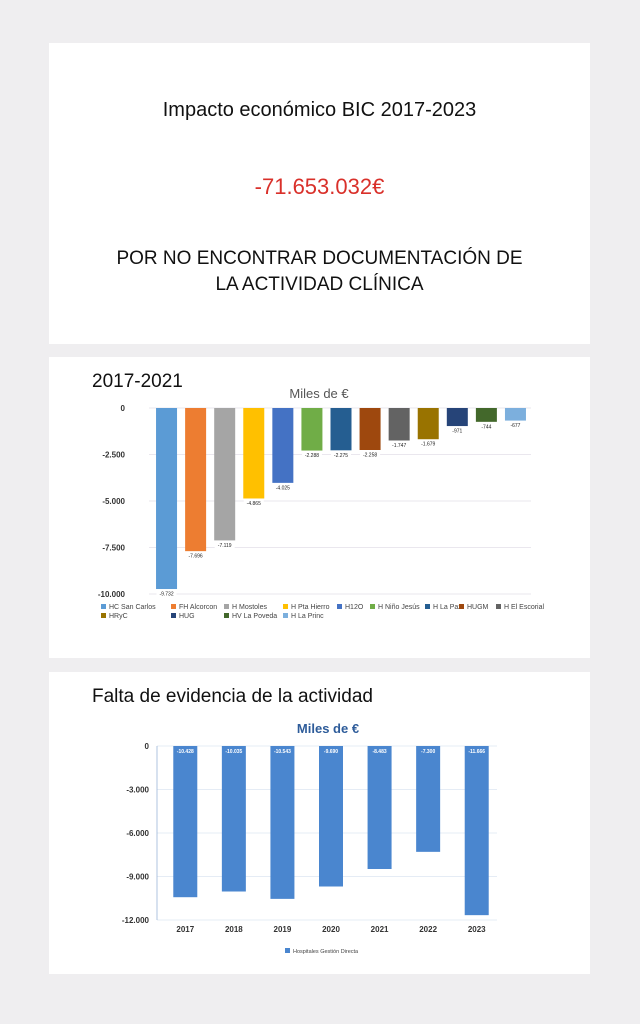  I want to click on chart-1-data-label: -4.865, so click(254, 504).